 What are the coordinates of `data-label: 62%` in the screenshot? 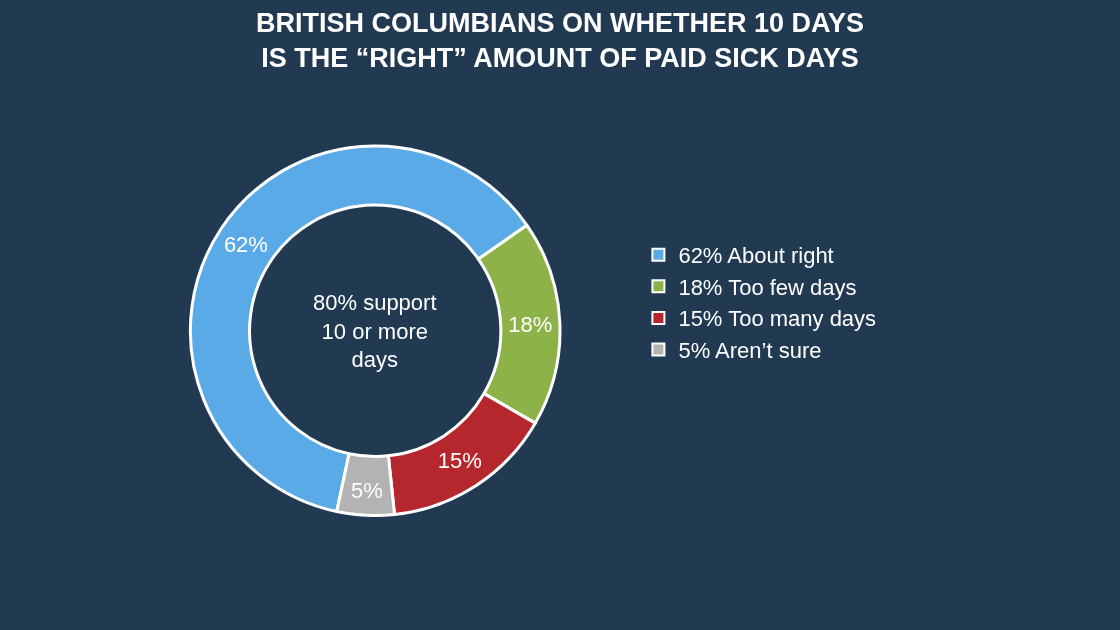 It's located at (245, 245).